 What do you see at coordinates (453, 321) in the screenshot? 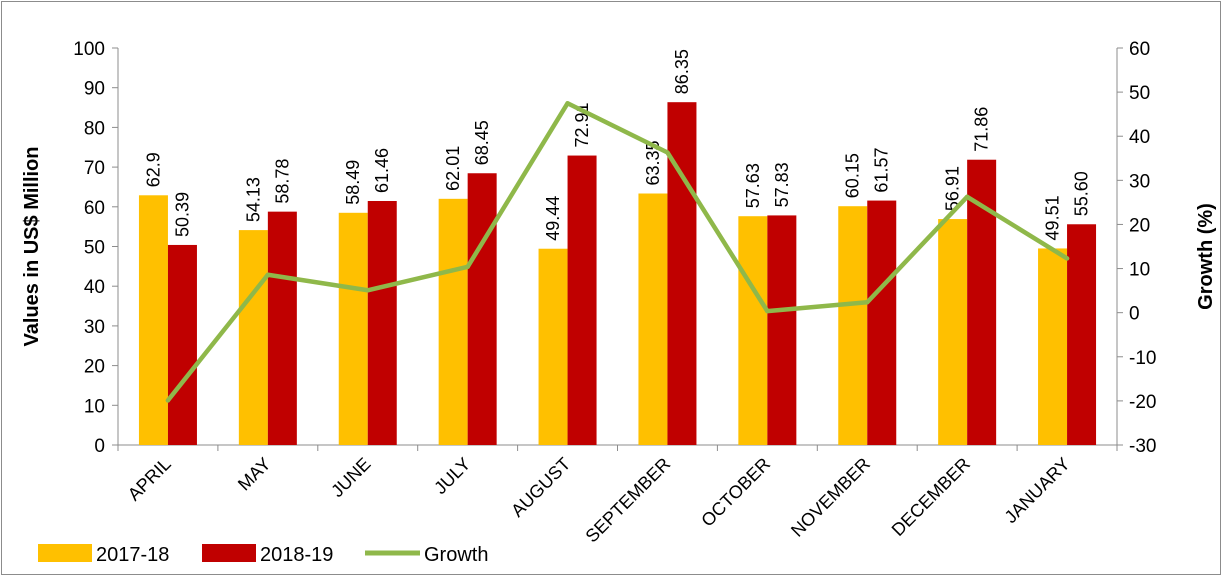
I see `bar-2017-18-july` at bounding box center [453, 321].